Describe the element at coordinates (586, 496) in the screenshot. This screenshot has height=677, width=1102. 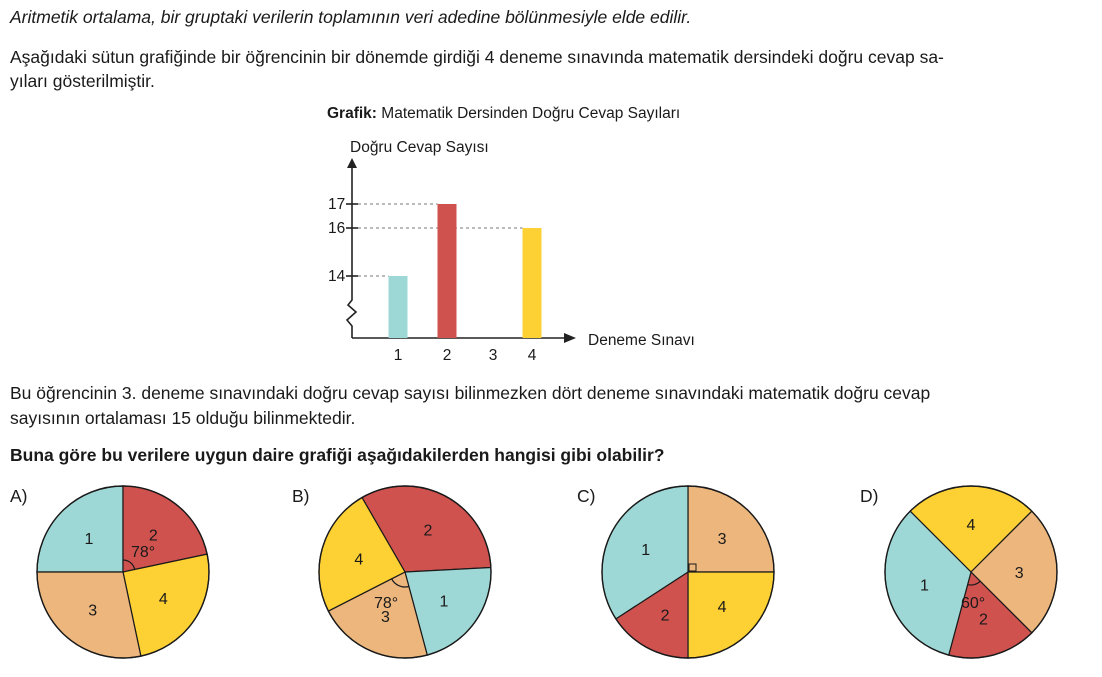
I see `option-c-label: C)` at that location.